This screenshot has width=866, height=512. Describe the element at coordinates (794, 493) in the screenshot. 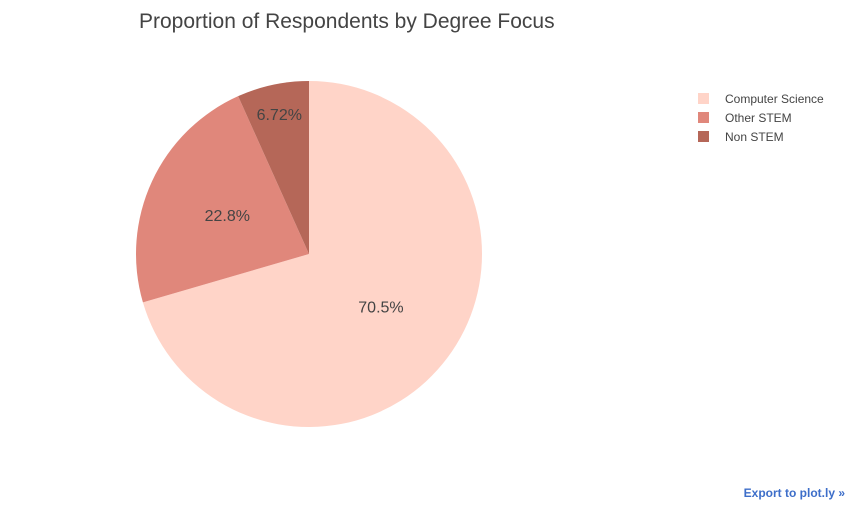

I see `export-link: Export to plot.ly »` at that location.